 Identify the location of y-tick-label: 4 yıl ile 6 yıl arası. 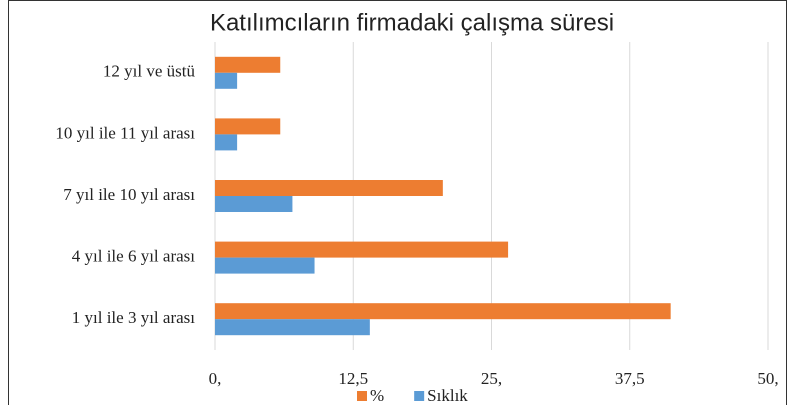
(134, 256).